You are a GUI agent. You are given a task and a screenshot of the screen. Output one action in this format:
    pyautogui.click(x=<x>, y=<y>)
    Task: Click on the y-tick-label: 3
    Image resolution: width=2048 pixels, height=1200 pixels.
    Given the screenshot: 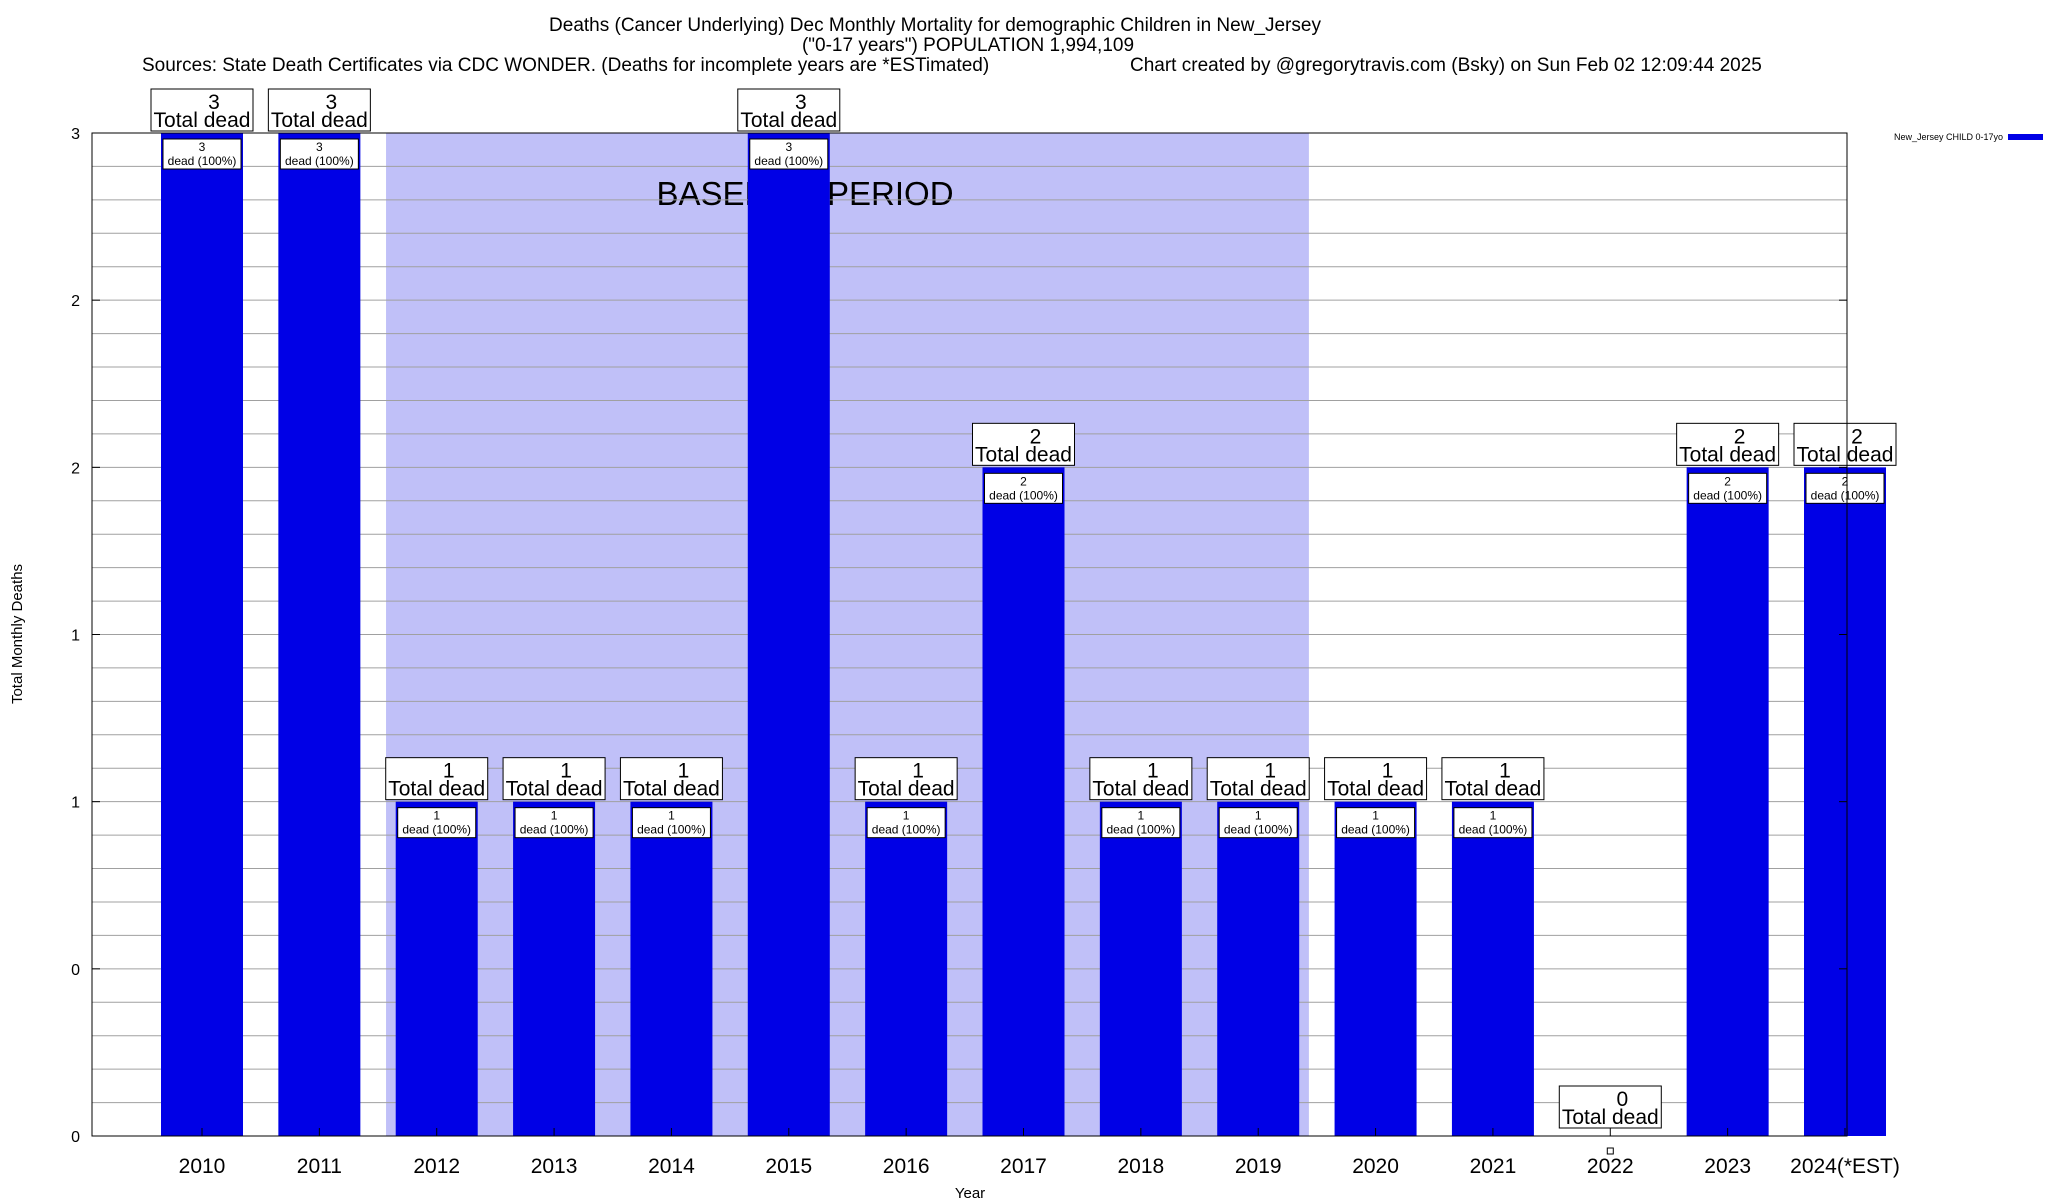 What is the action you would take?
    pyautogui.click(x=75, y=134)
    